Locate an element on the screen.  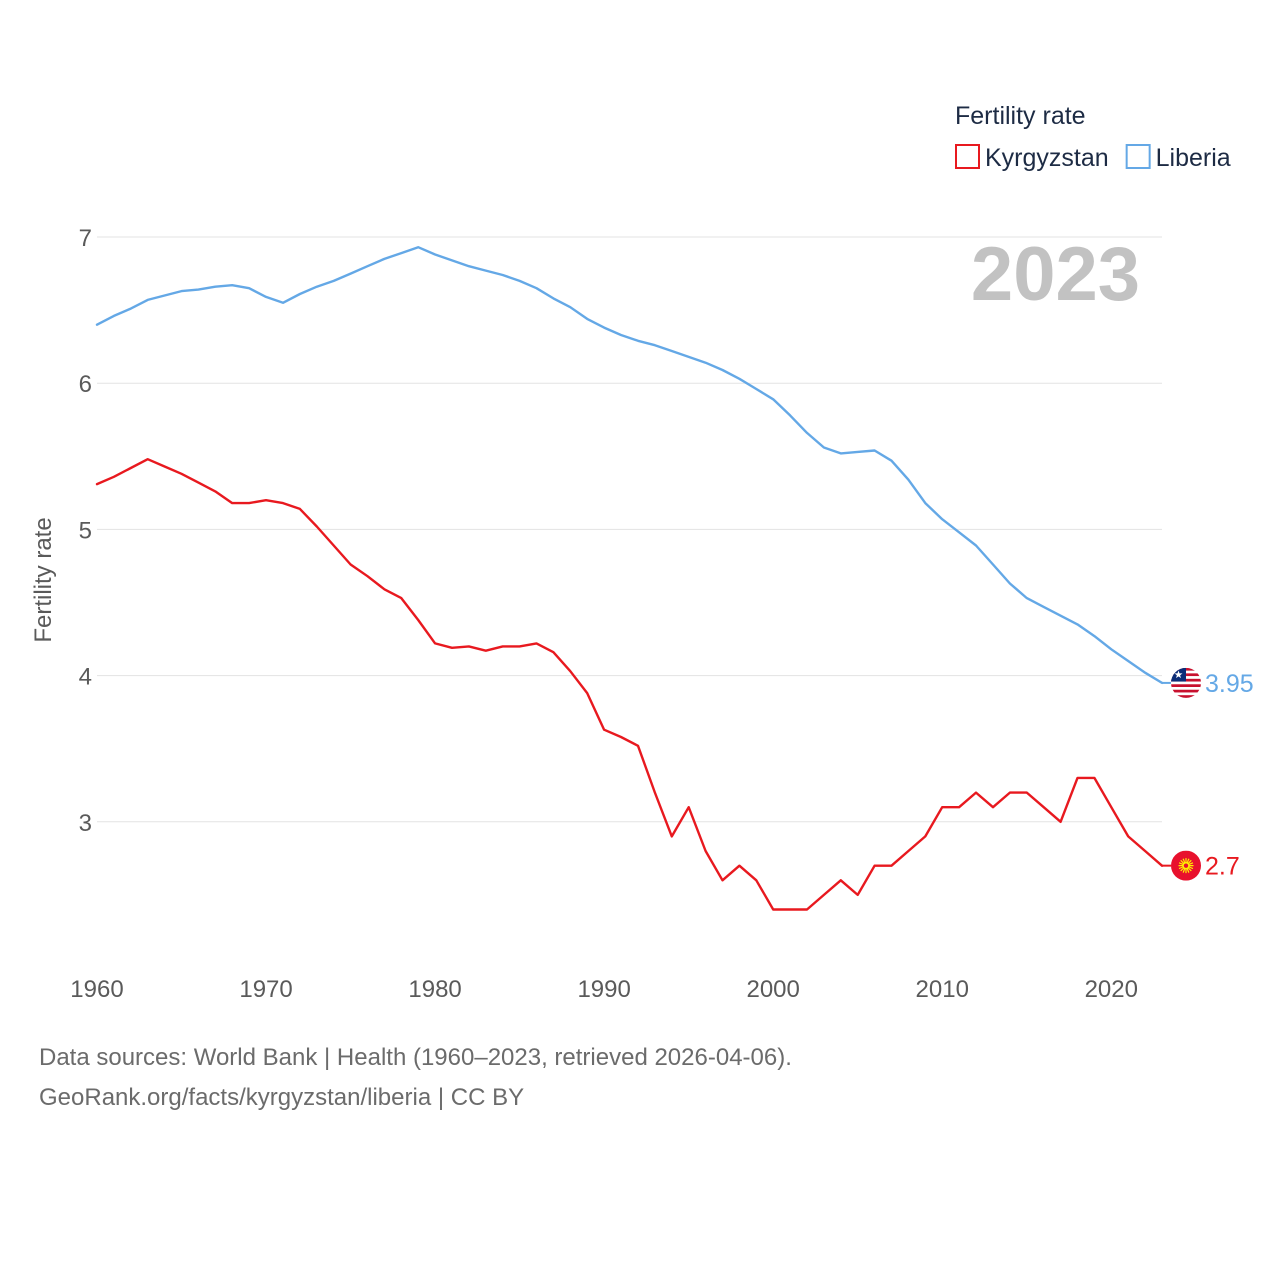
series-endpoints: 2.7 3.95 is located at coordinates (1208, 774).